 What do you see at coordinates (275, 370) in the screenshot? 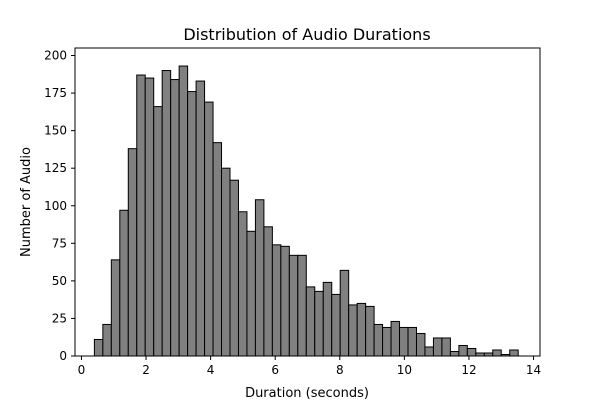
I see `x-tick-label: 6` at bounding box center [275, 370].